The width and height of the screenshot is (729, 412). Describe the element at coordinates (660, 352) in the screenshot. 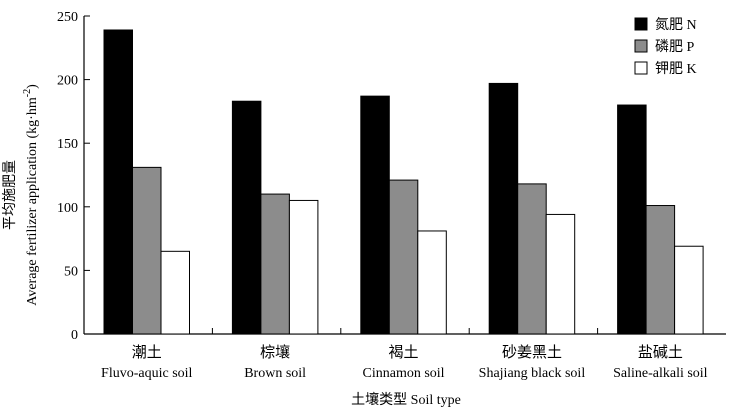

I see `x-tick-label-cn: 盐碱土` at that location.